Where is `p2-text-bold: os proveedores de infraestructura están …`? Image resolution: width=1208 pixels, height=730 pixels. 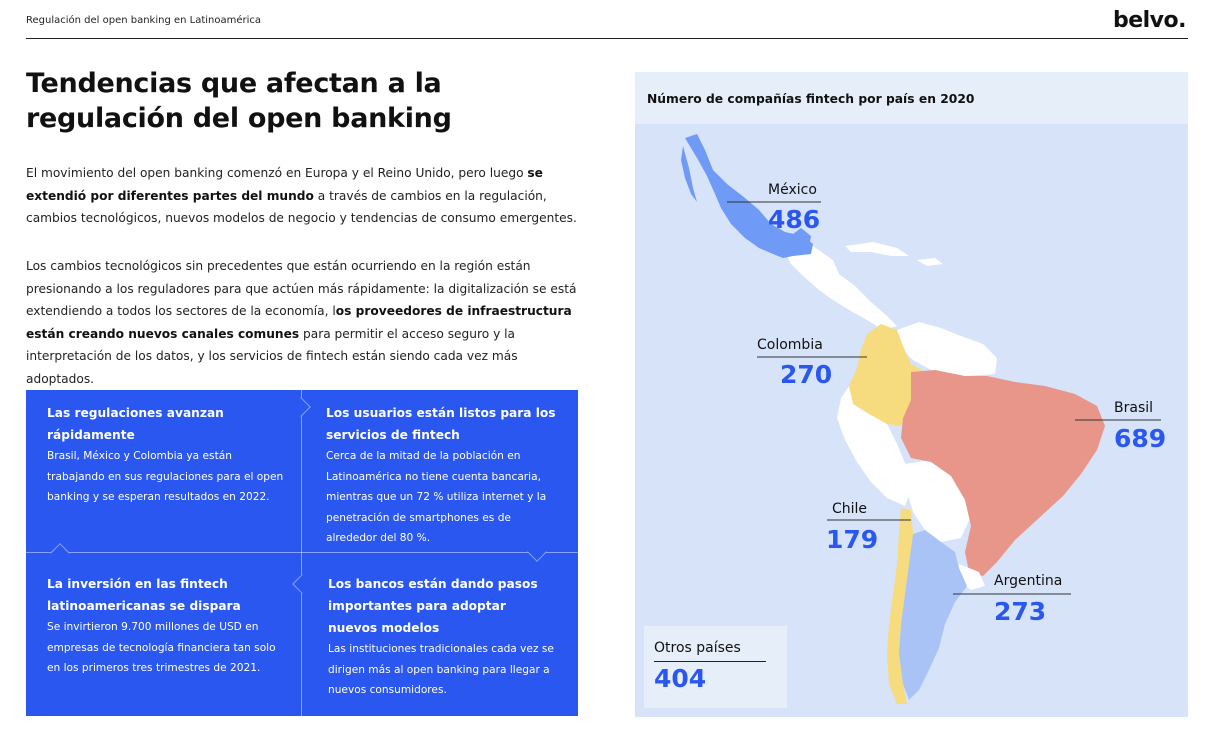 p2-text-bold: os proveedores de infraestructura están … is located at coordinates (299, 322).